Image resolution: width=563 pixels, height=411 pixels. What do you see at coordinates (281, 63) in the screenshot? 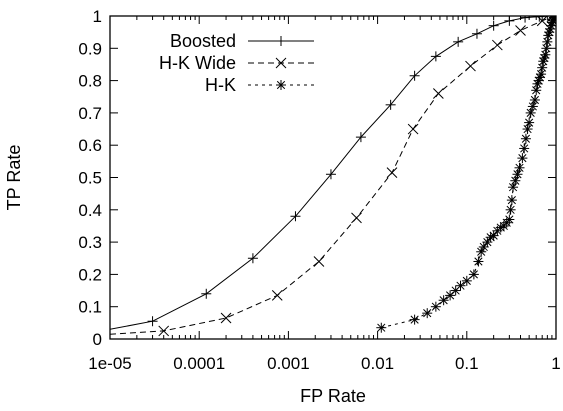
I see `legend-marker-h-k-wide` at bounding box center [281, 63].